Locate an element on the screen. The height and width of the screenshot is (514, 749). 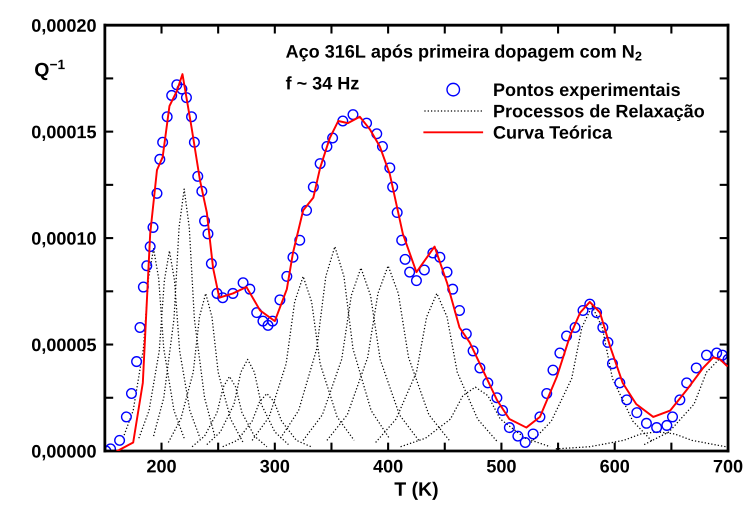
x-tick-label: 700 is located at coordinates (728, 466).